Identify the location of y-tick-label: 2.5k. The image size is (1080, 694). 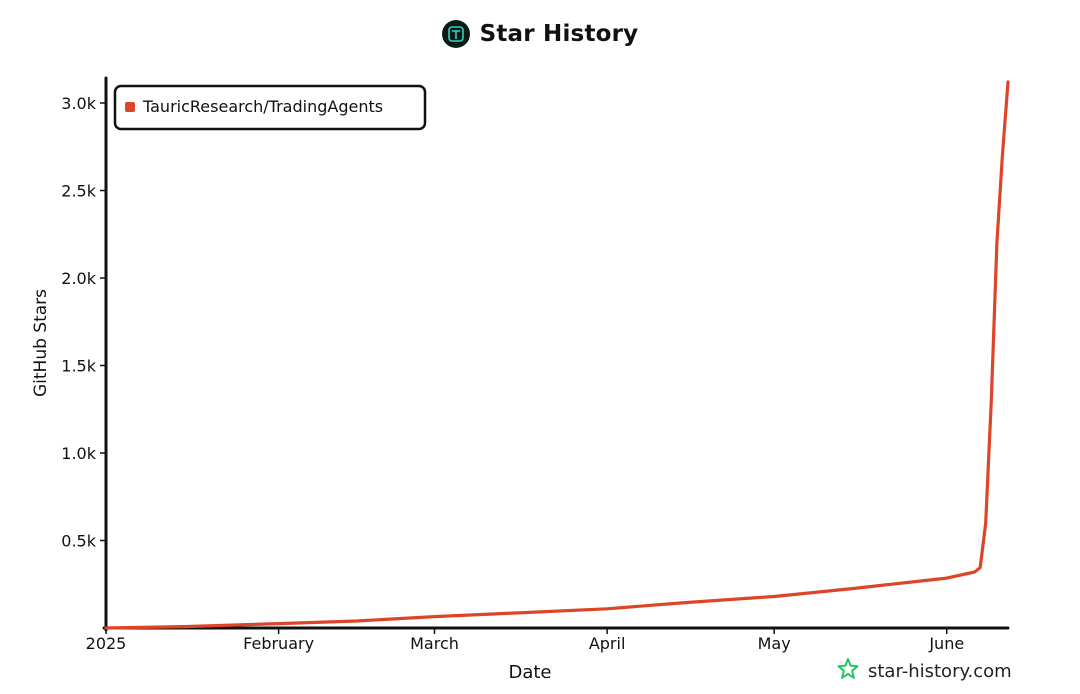
(78, 191).